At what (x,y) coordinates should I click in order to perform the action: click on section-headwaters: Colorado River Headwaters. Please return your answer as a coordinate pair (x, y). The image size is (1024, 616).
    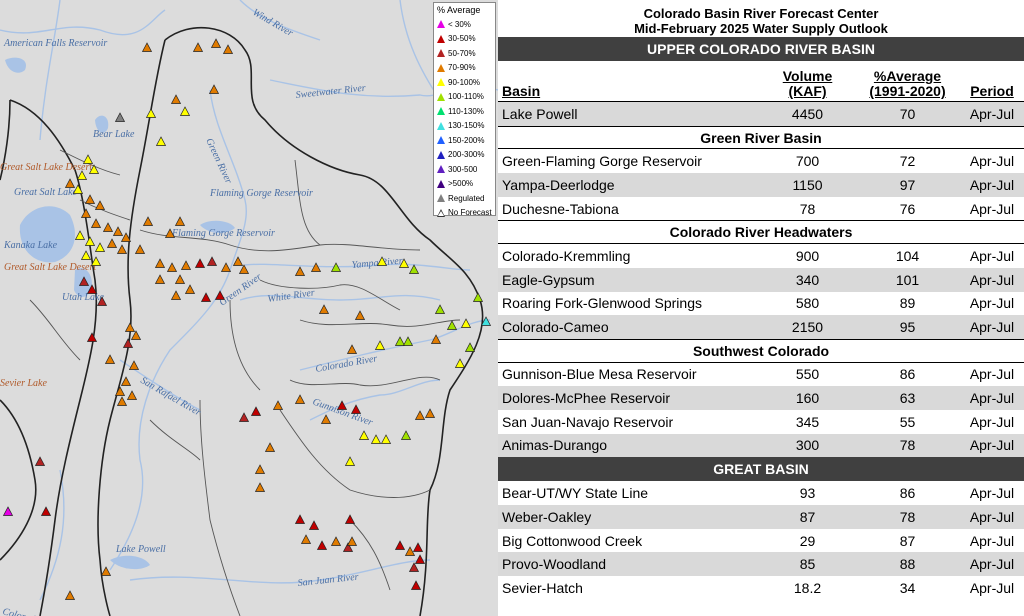
    Looking at the image, I should click on (761, 232).